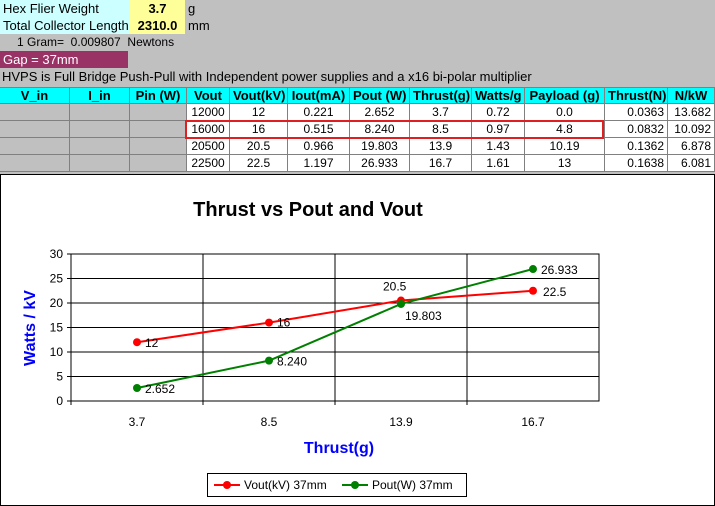 The image size is (715, 506). Describe the element at coordinates (308, 210) in the screenshot. I see `chart-title: Thrust vs Pout and Vout` at that location.